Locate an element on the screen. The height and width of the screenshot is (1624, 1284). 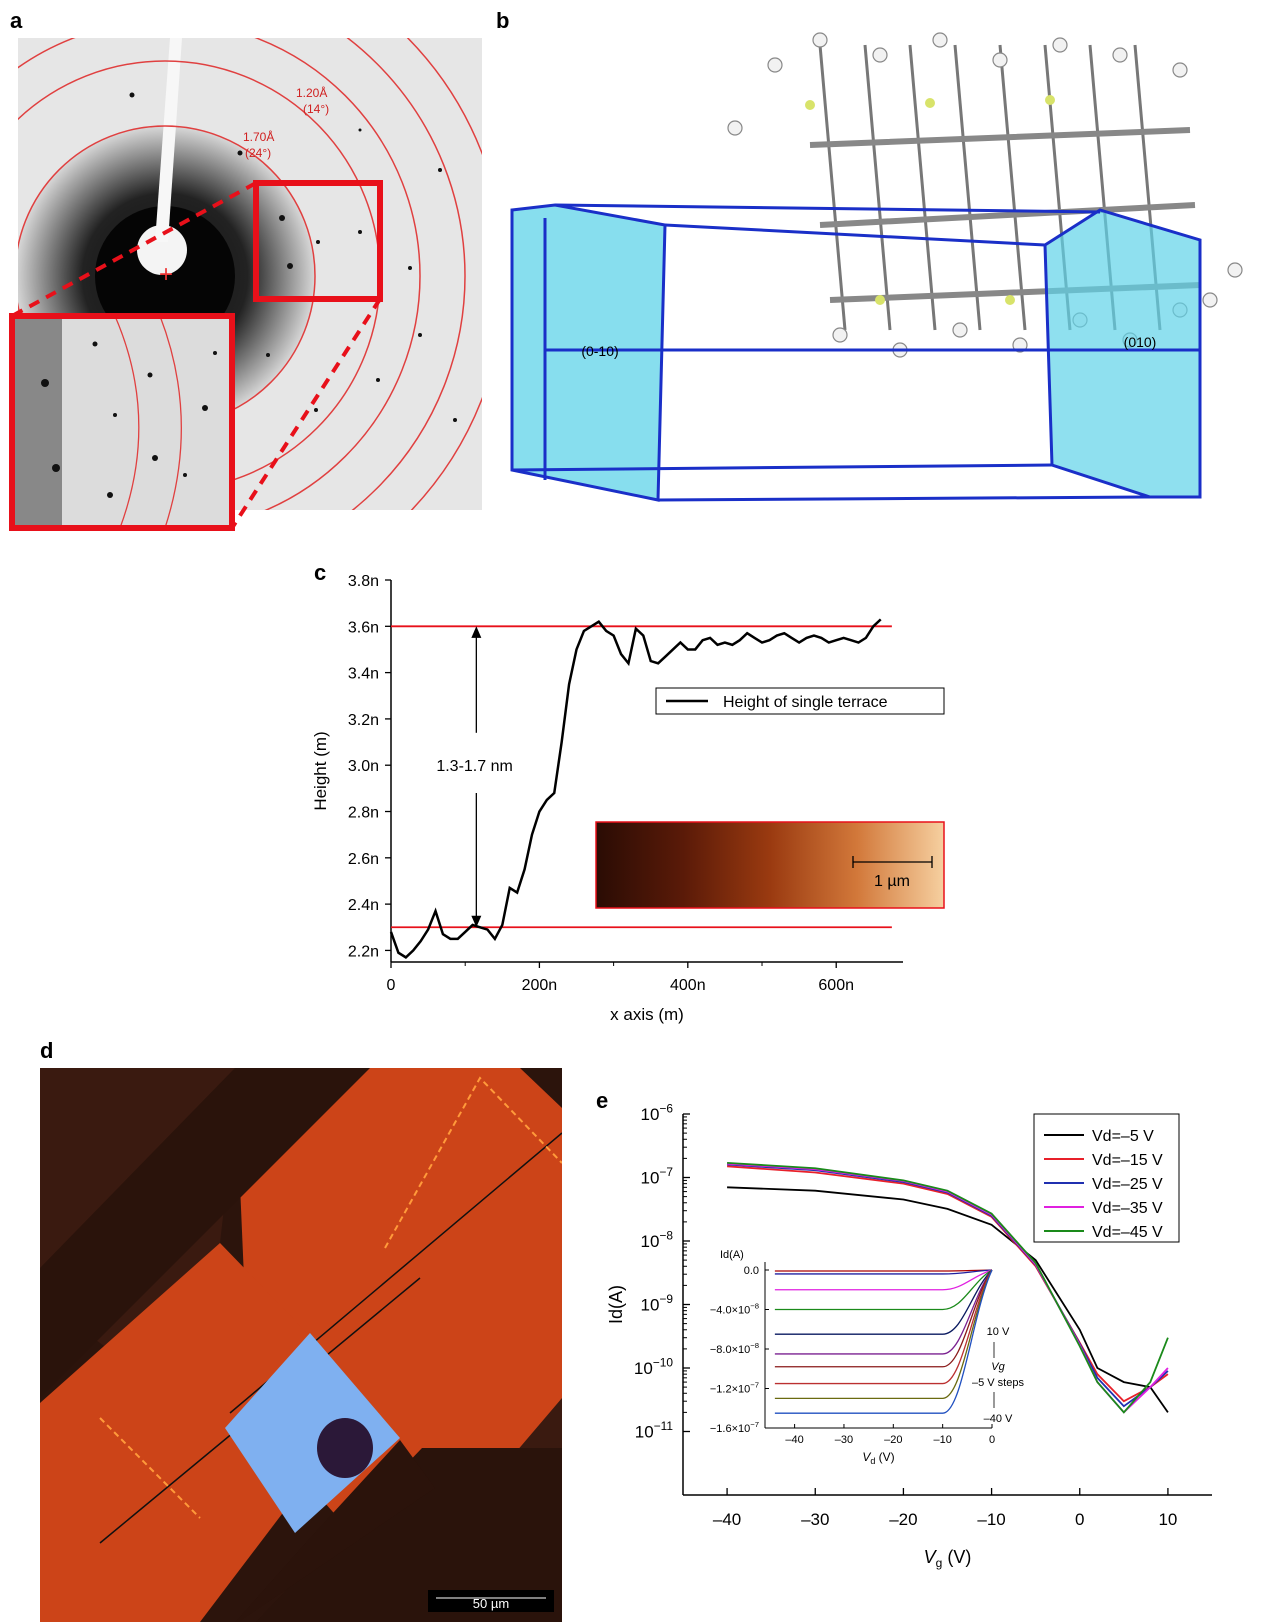
zoom-box is located at coordinates (318, 241).